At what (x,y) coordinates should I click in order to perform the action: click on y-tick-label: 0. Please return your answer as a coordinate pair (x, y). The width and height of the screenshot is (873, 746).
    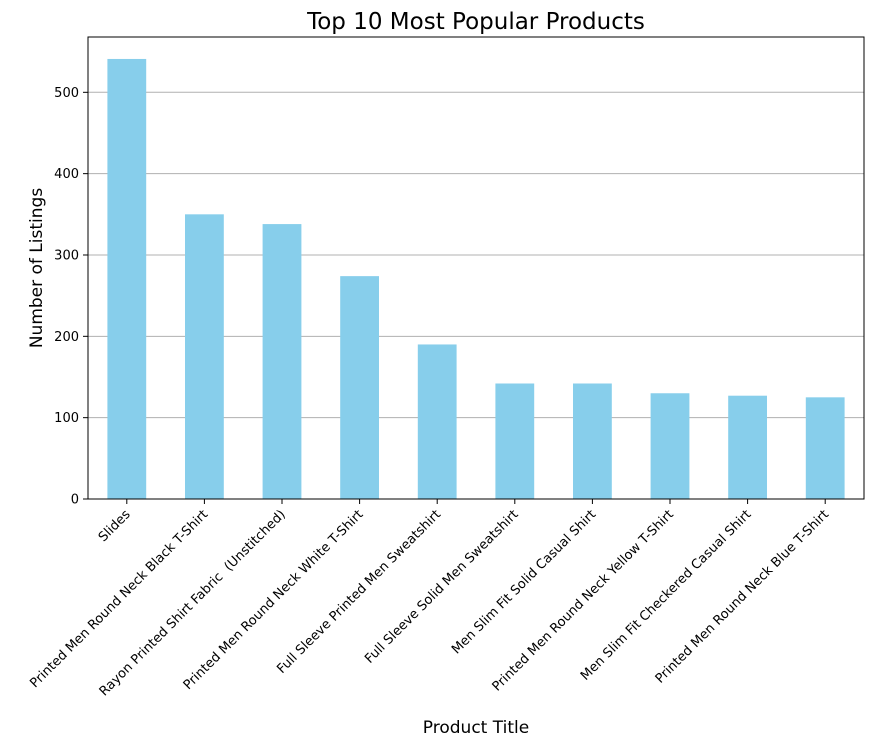
    Looking at the image, I should click on (75, 500).